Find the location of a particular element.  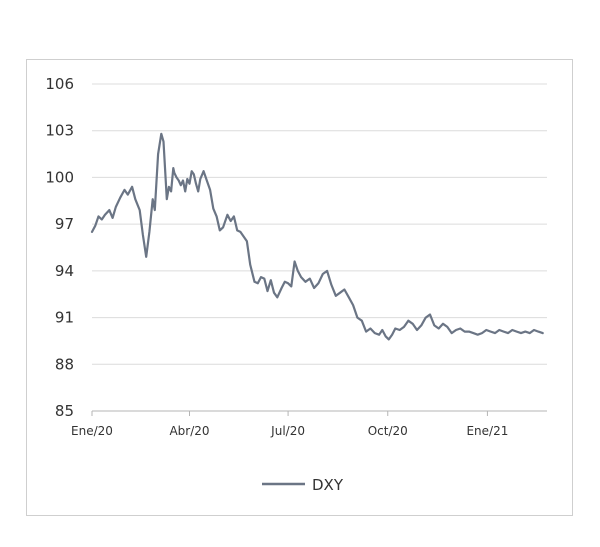

y-tick-label: 91 is located at coordinates (64, 318).